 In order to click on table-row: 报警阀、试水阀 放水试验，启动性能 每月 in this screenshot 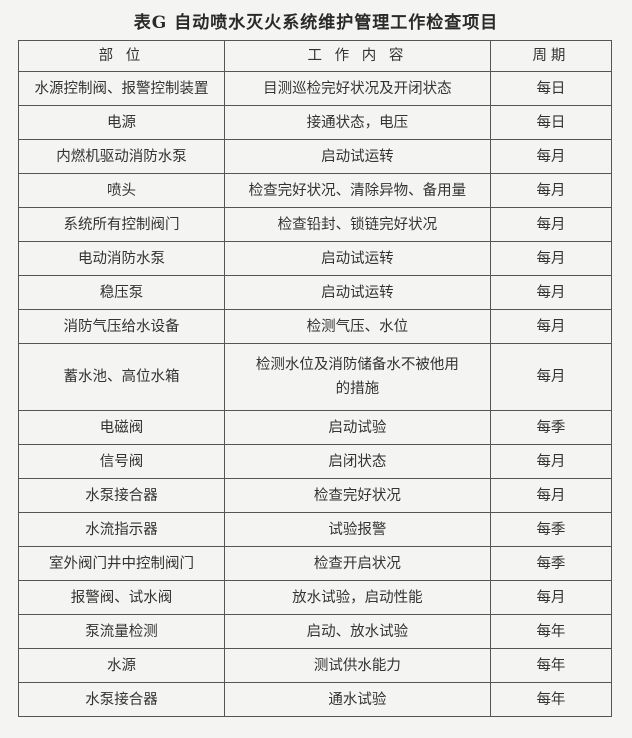, I will do `click(315, 597)`.